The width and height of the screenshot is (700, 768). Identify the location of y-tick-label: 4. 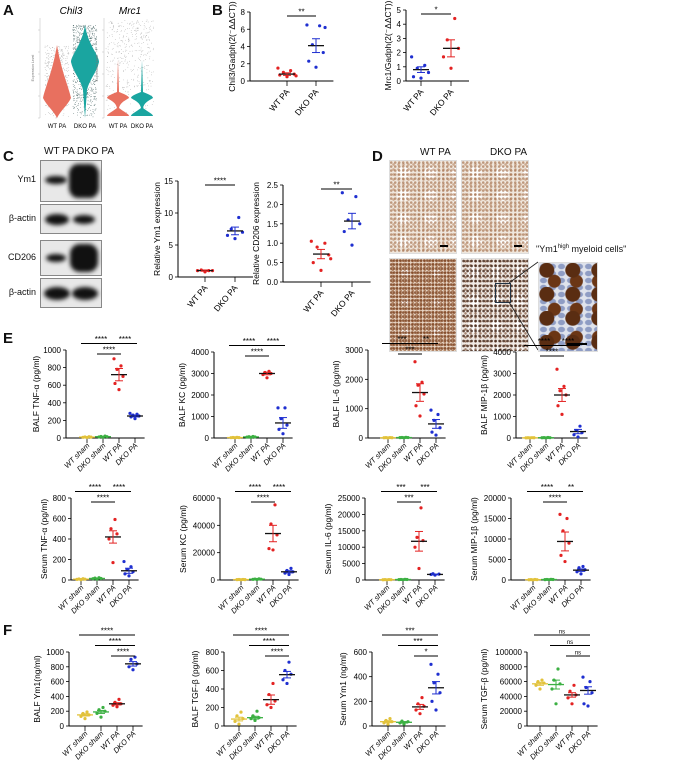
(399, 24).